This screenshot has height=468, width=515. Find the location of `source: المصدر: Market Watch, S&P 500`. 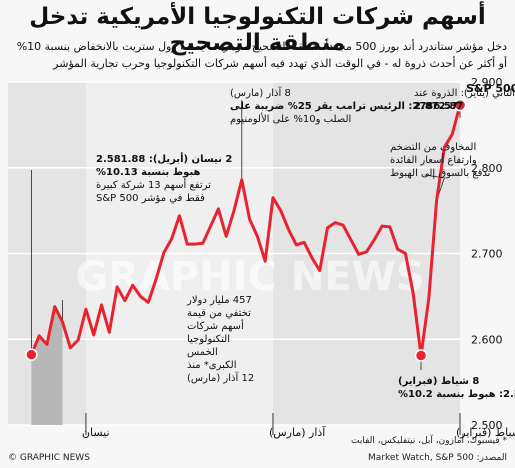

source: المصدر: Market Watch, S&P 500 is located at coordinates (437, 458).